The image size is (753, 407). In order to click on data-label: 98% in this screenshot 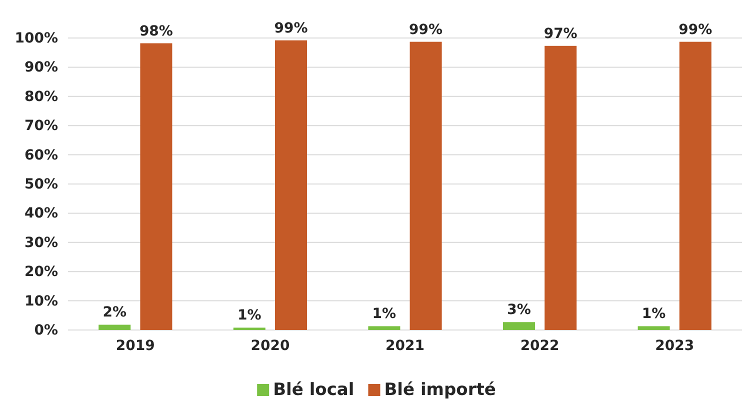, I will do `click(156, 31)`.